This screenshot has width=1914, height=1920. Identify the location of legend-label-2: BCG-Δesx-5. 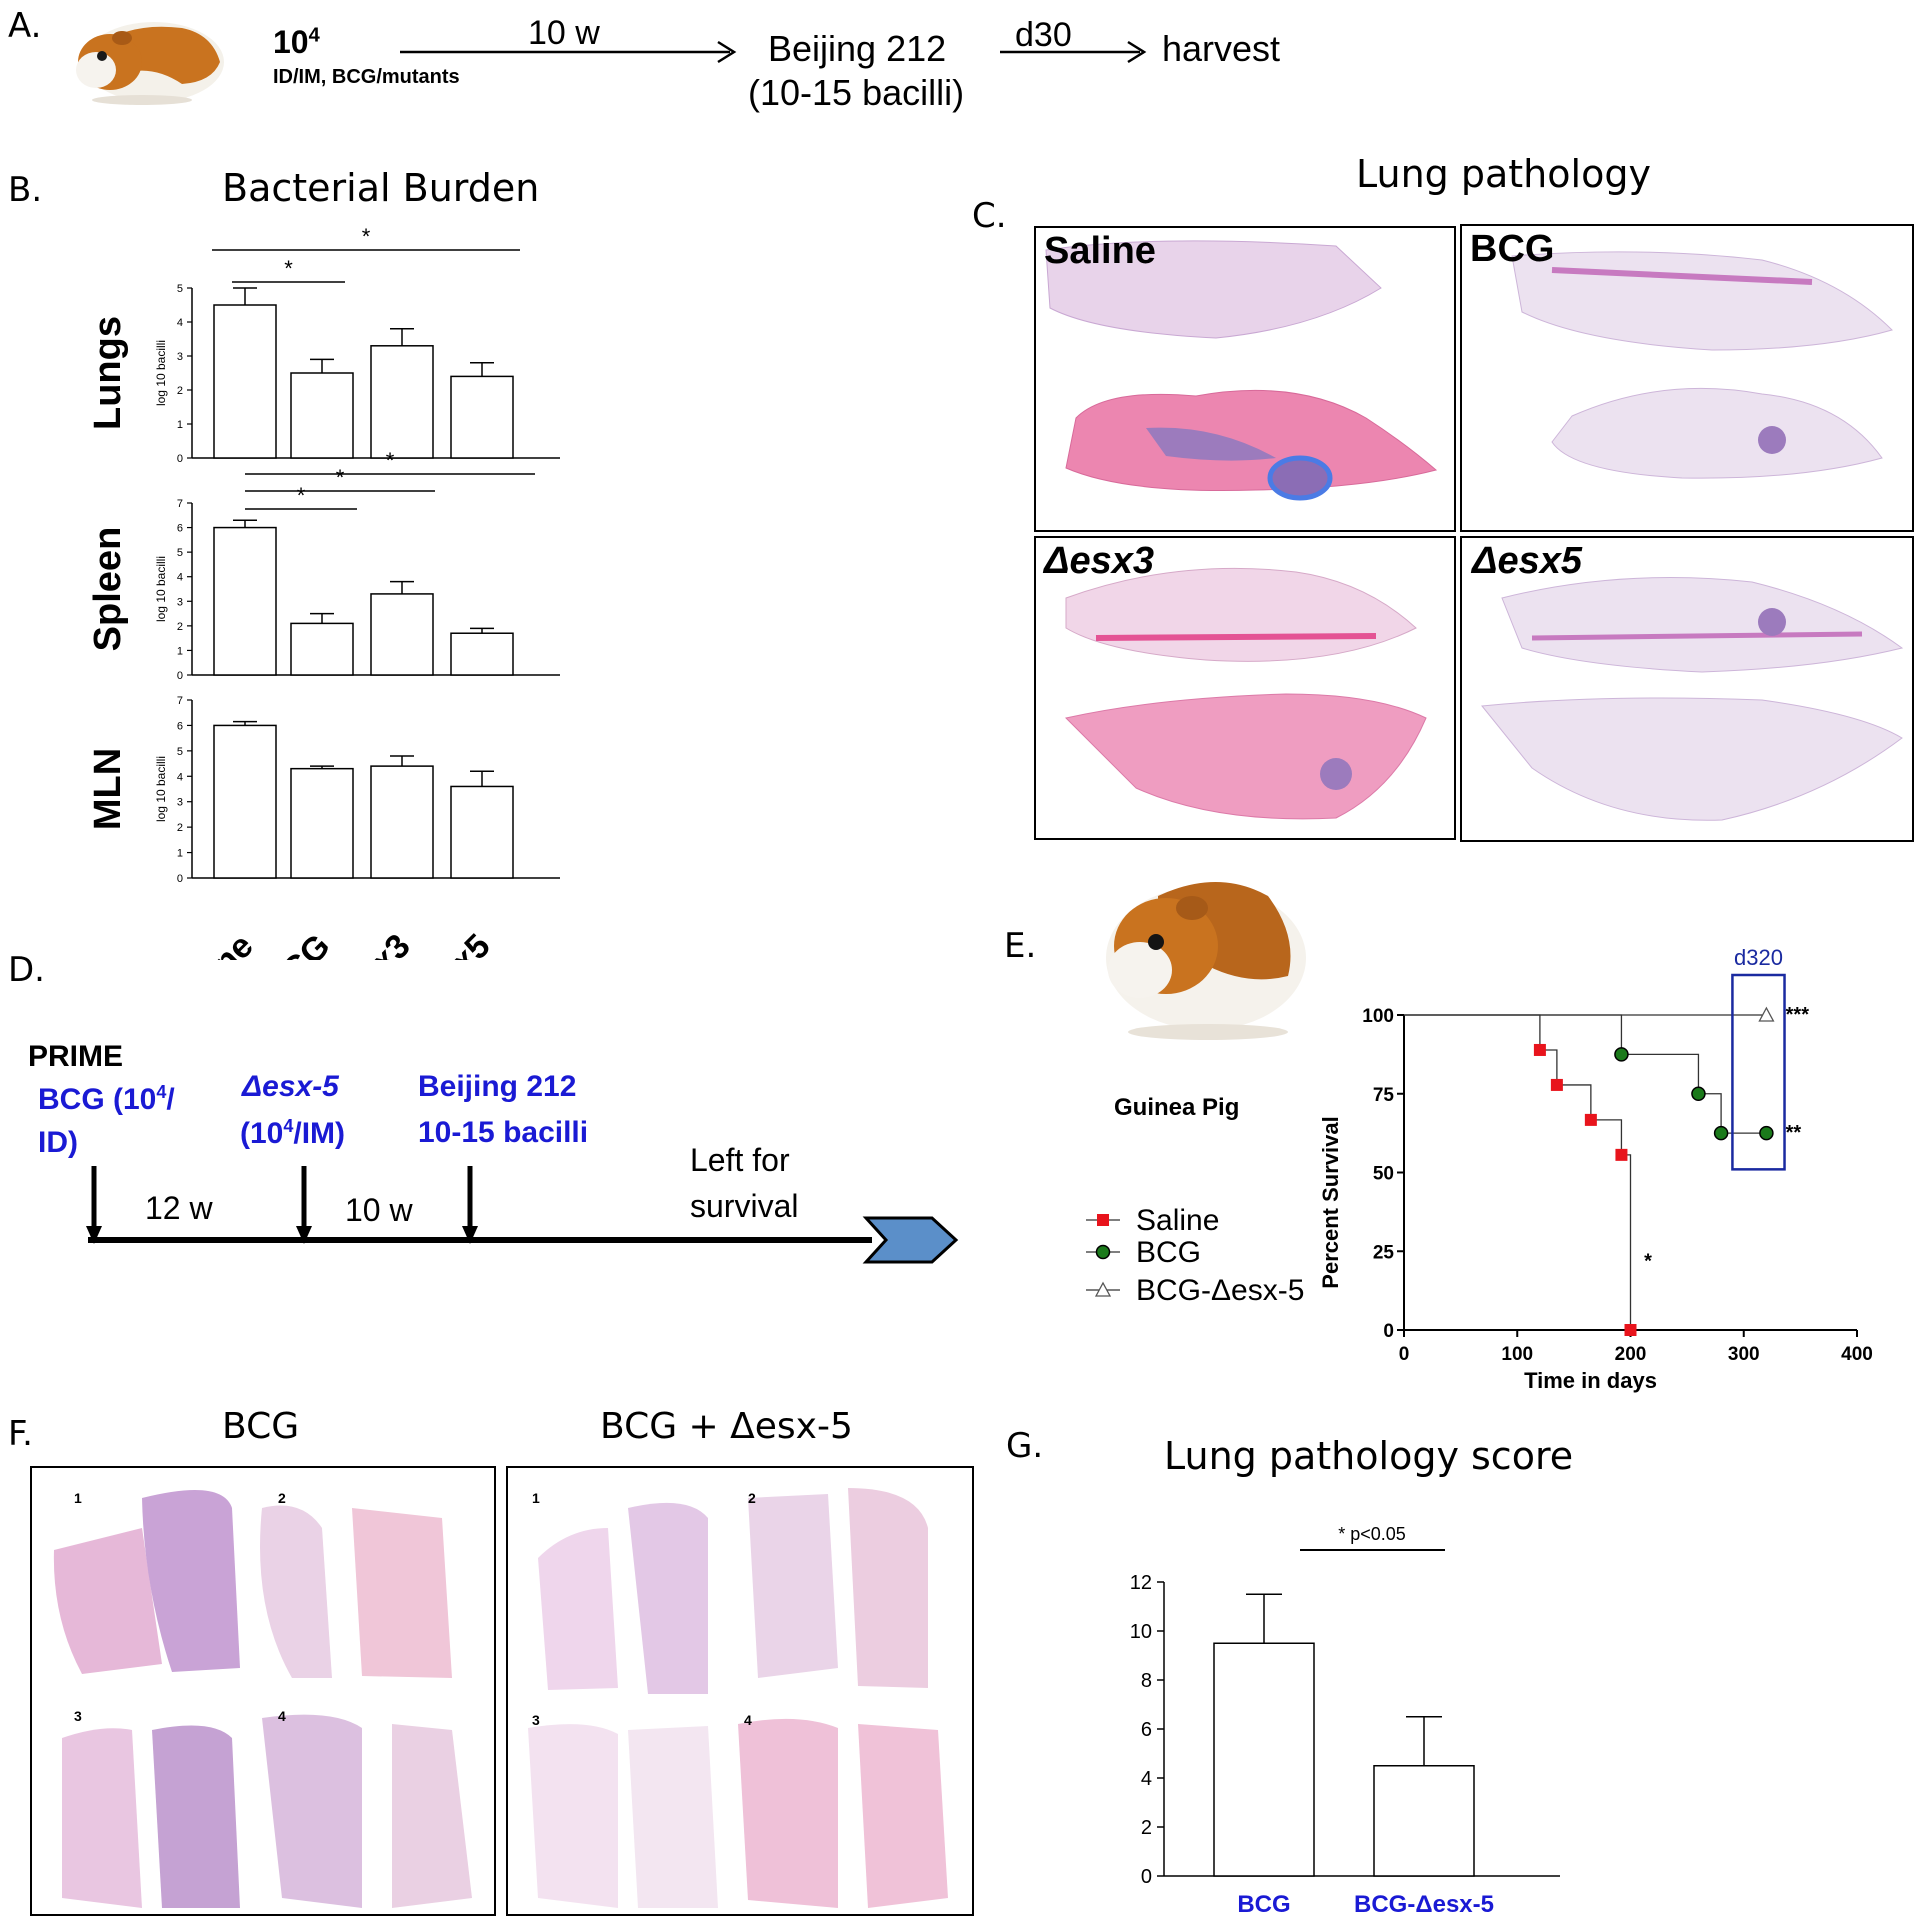
(1220, 1290).